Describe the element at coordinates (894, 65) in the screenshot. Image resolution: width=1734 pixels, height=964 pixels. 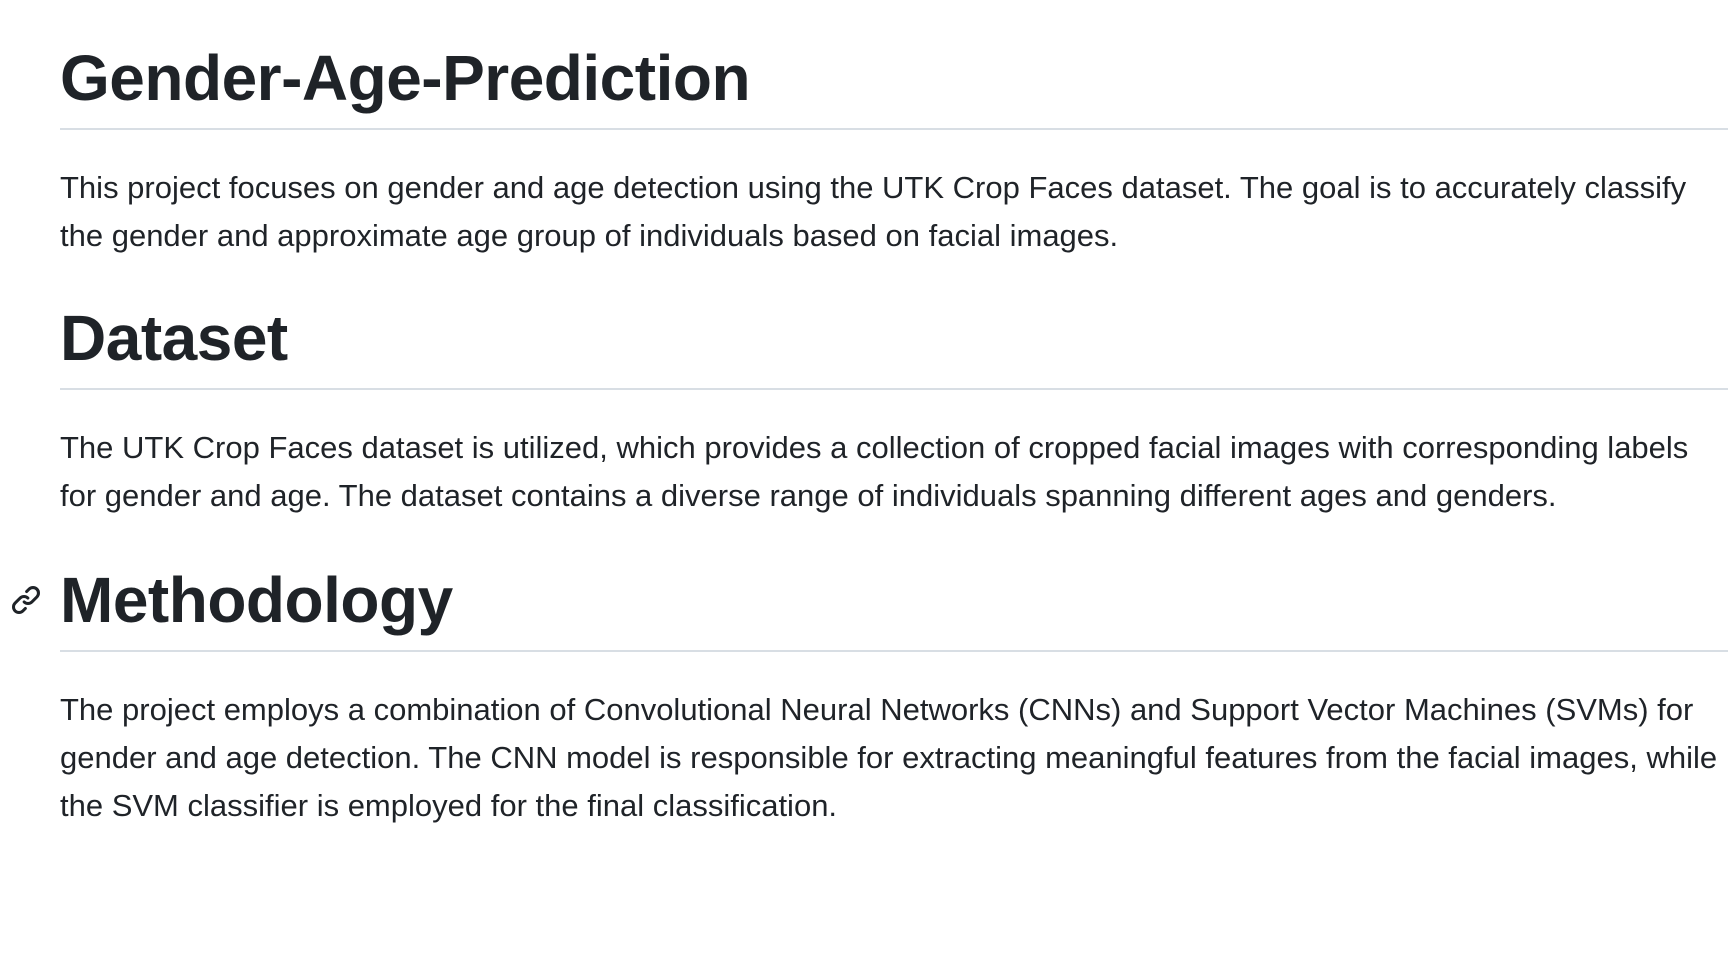
I see `heading-gender-age-prediction: Gender-Age-Prediction` at that location.